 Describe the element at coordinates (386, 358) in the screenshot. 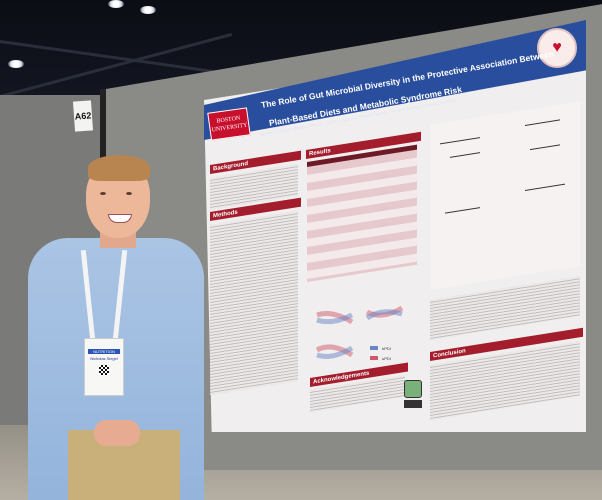

I see `legend-label-updi: uPDI` at that location.